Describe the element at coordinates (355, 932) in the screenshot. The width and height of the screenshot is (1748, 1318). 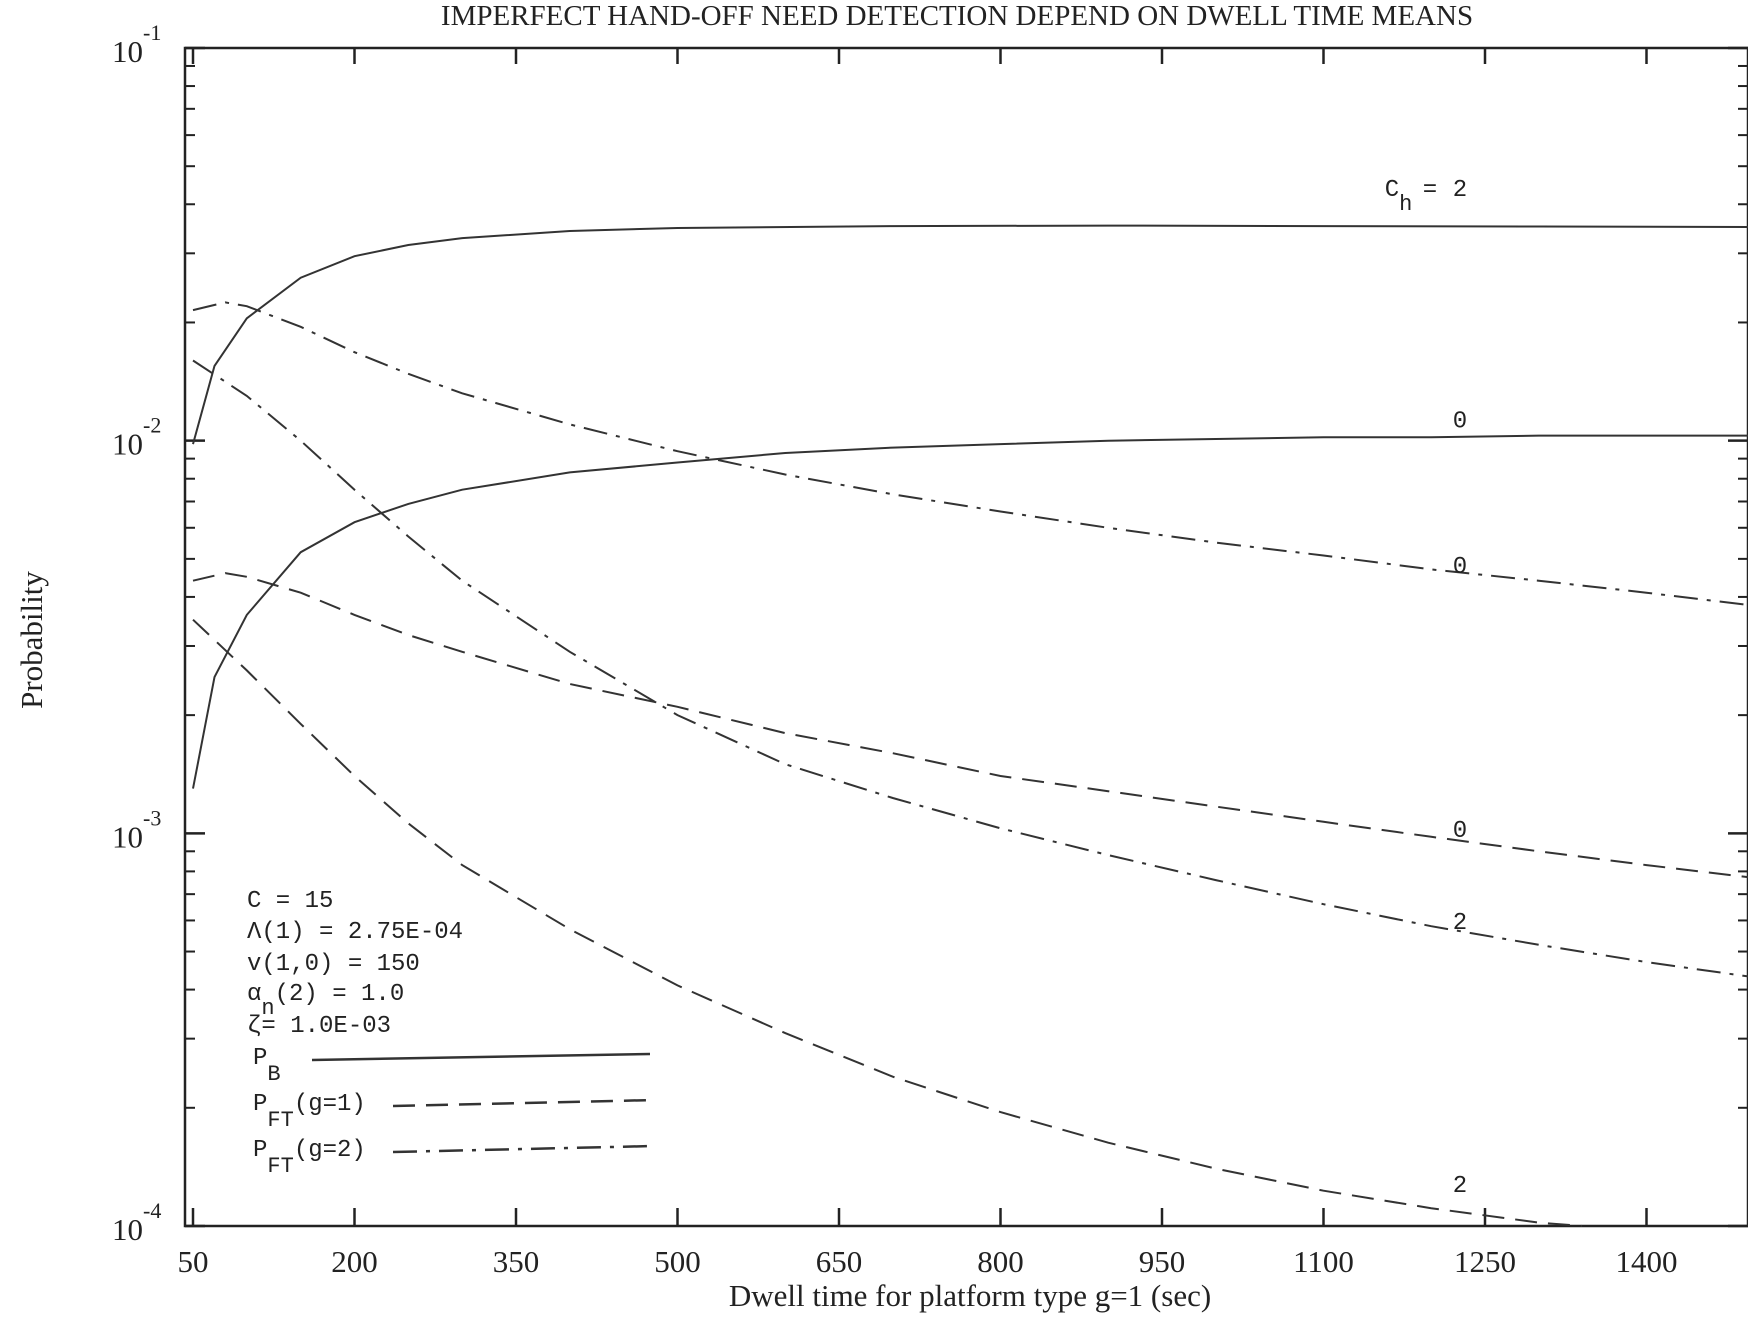
I see `param-lambda: Λ(1) = 2.75E-04` at that location.